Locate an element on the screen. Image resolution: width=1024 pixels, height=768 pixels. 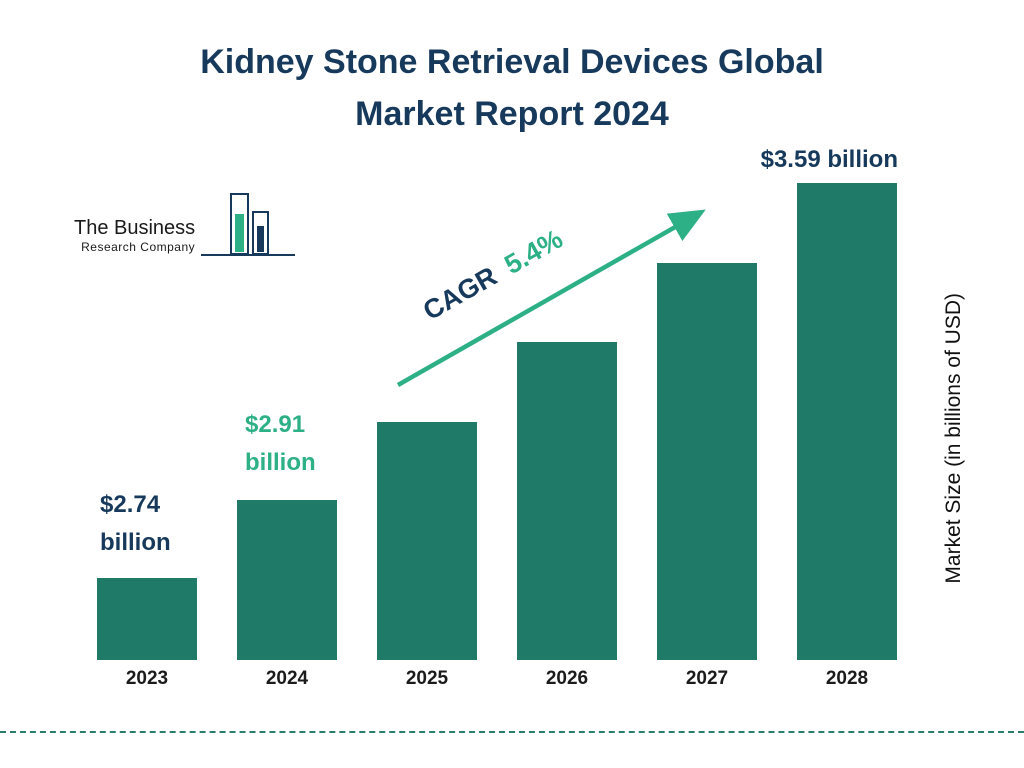
x-axis-label-2027: 2027 is located at coordinates (707, 678).